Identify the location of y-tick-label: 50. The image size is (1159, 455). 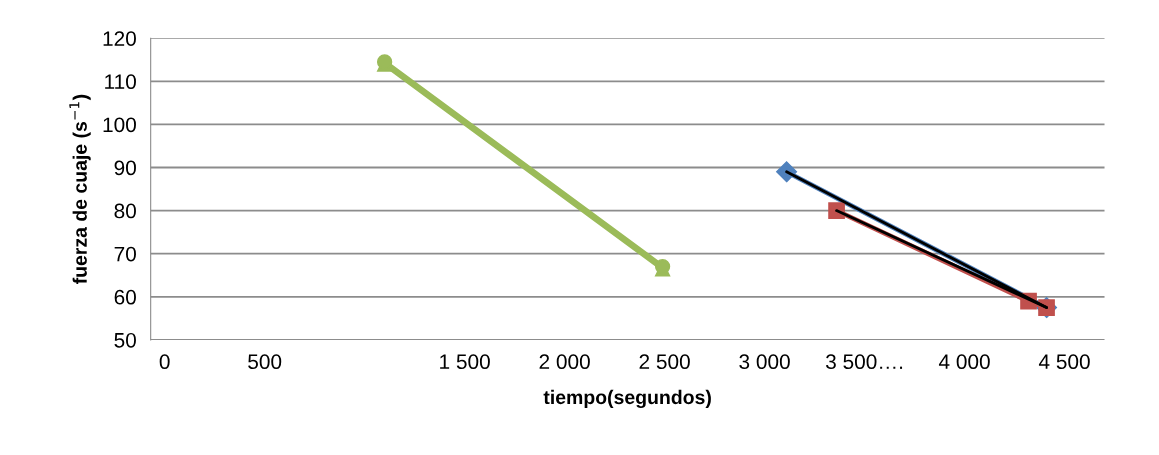
(125, 340).